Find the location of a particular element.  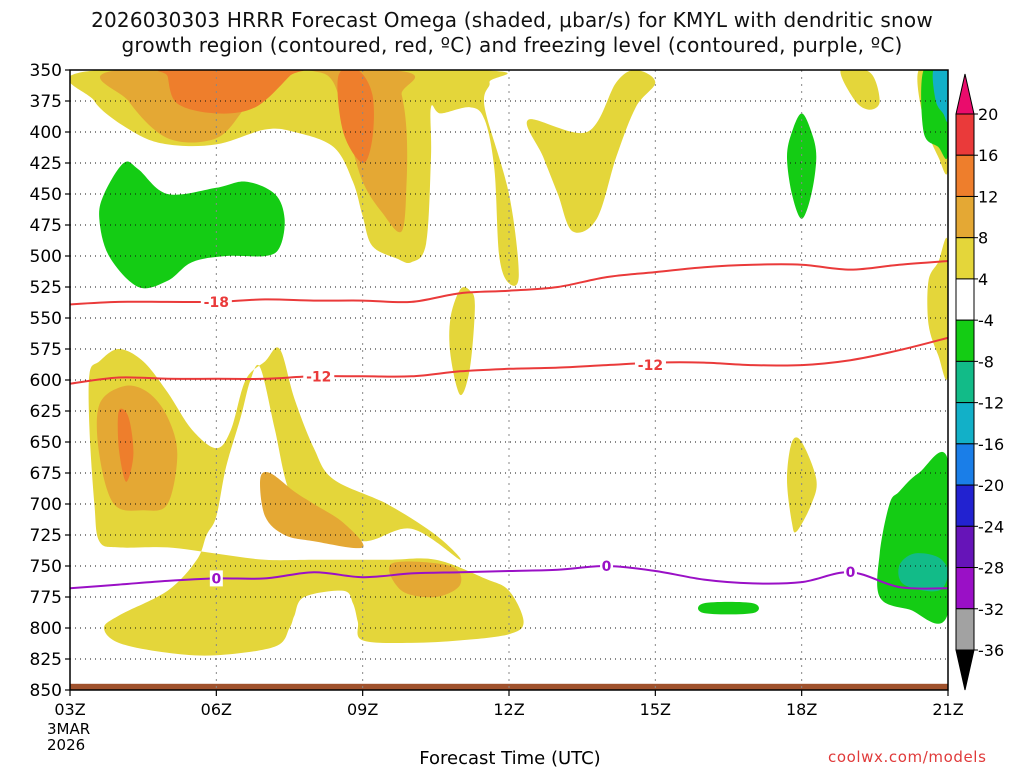

y-tick-label-575: 575 is located at coordinates (46, 350).